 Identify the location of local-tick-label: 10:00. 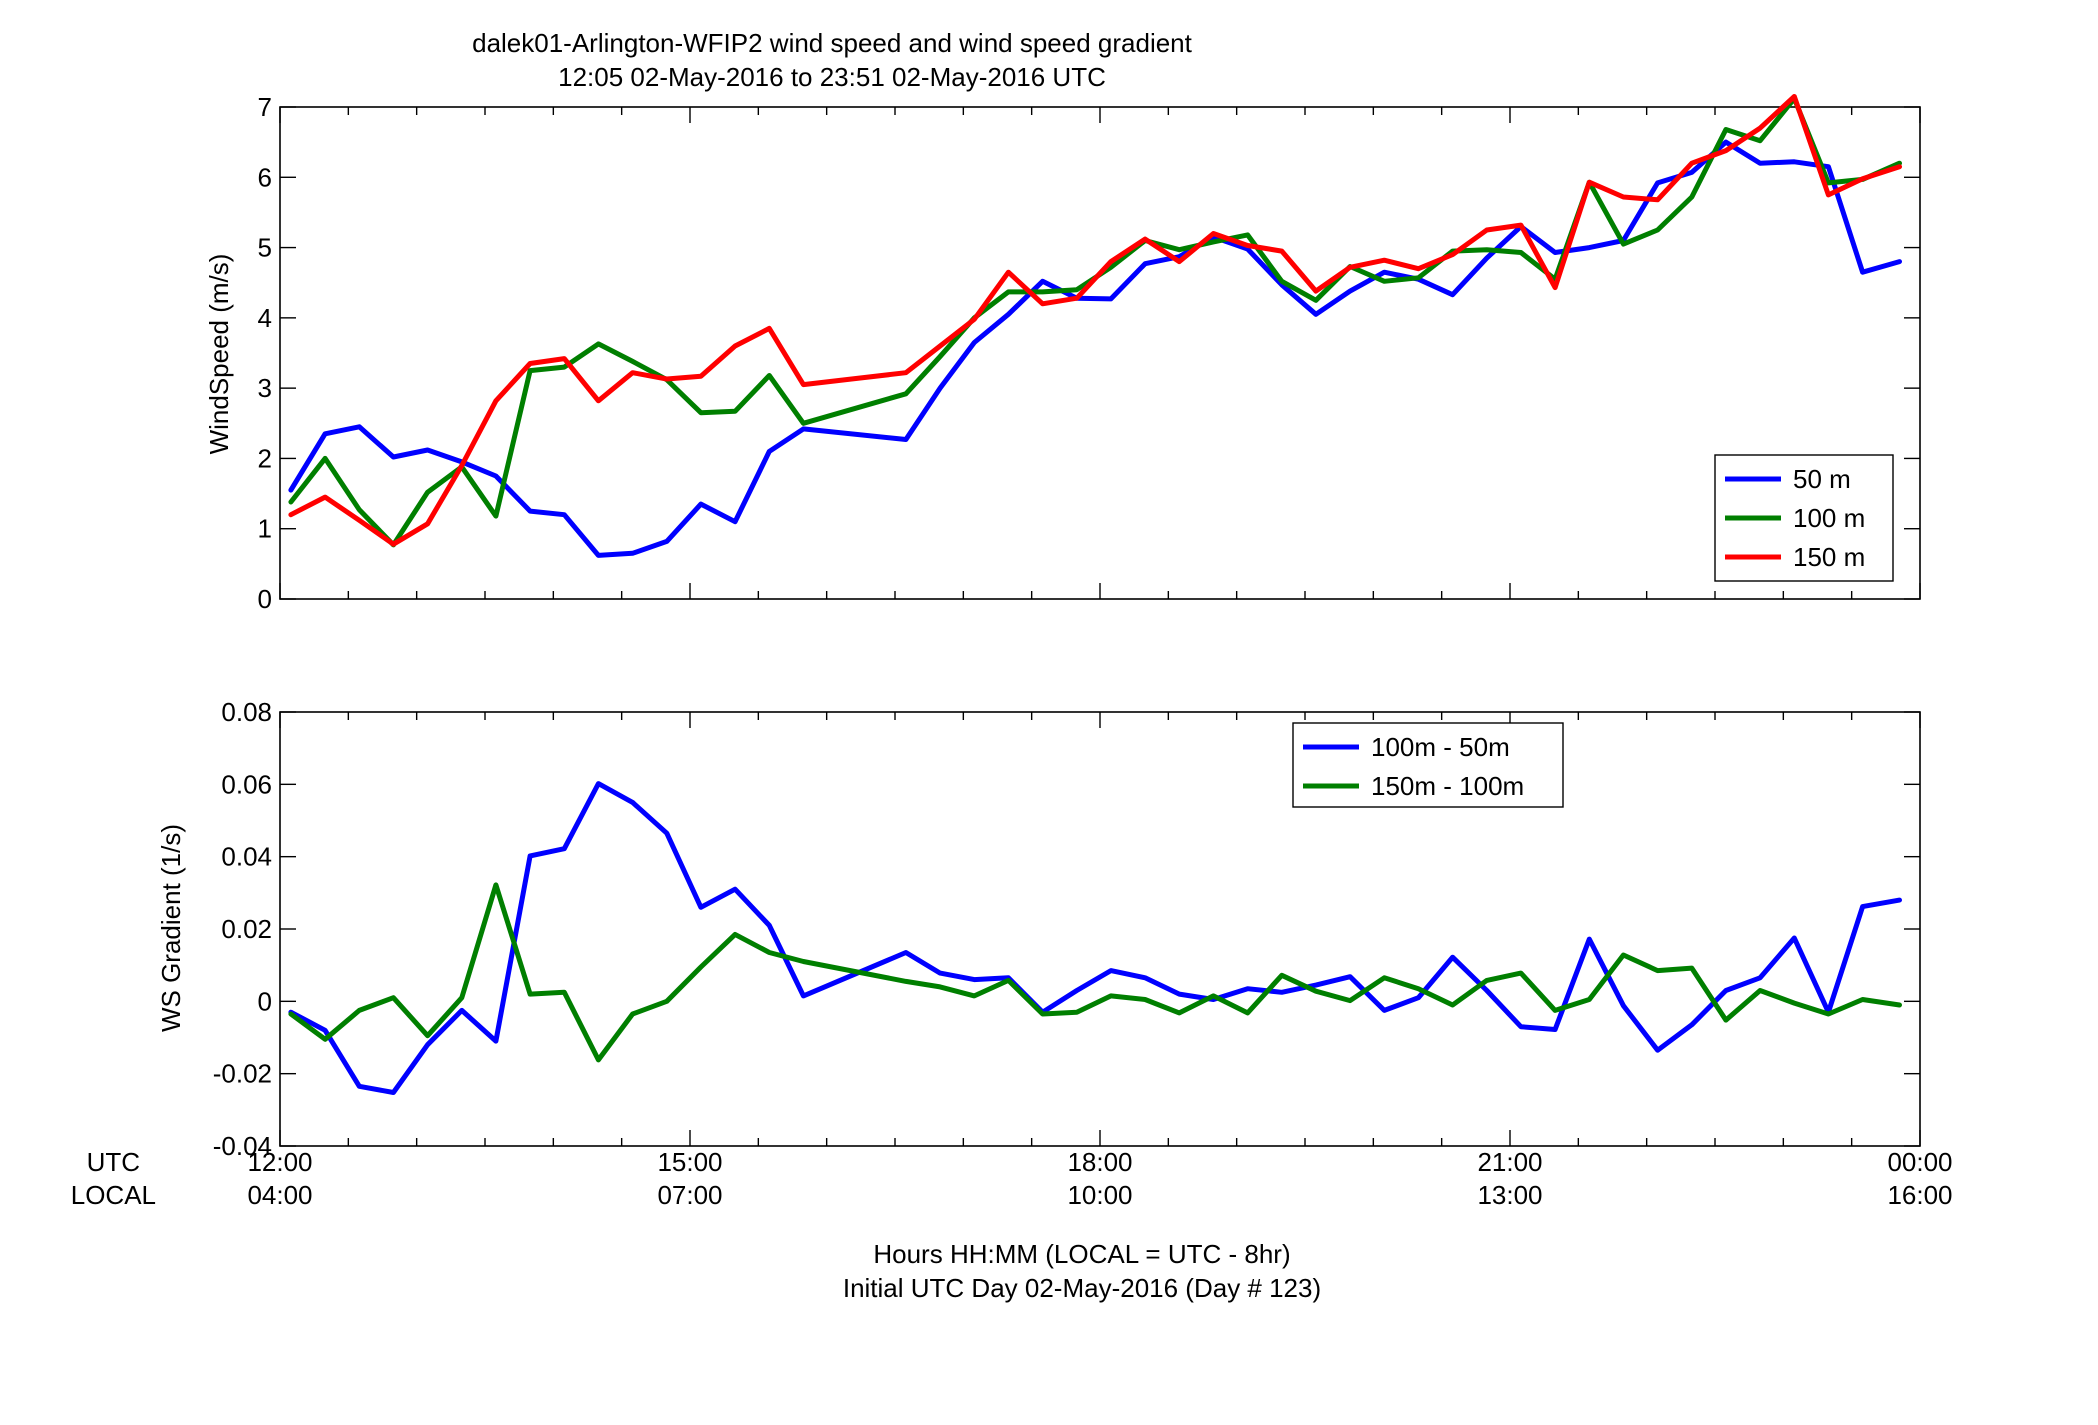
(1099, 1195).